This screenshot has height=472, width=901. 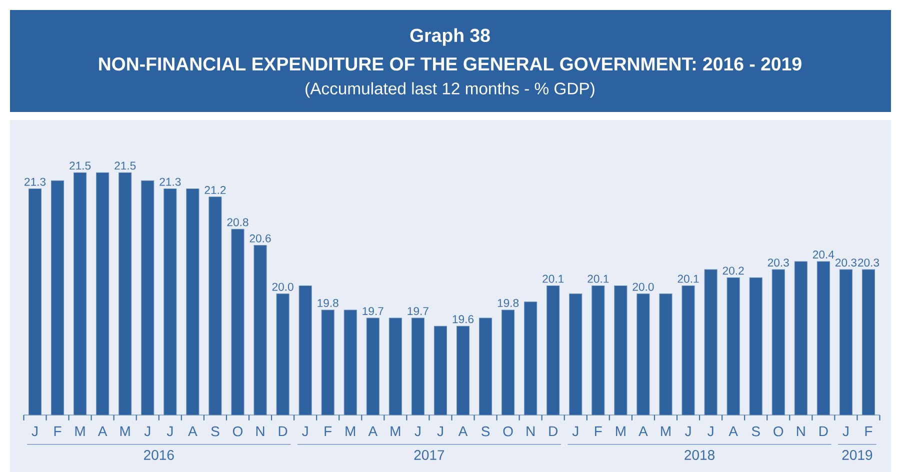 I want to click on data-label: 20.6, so click(x=260, y=238).